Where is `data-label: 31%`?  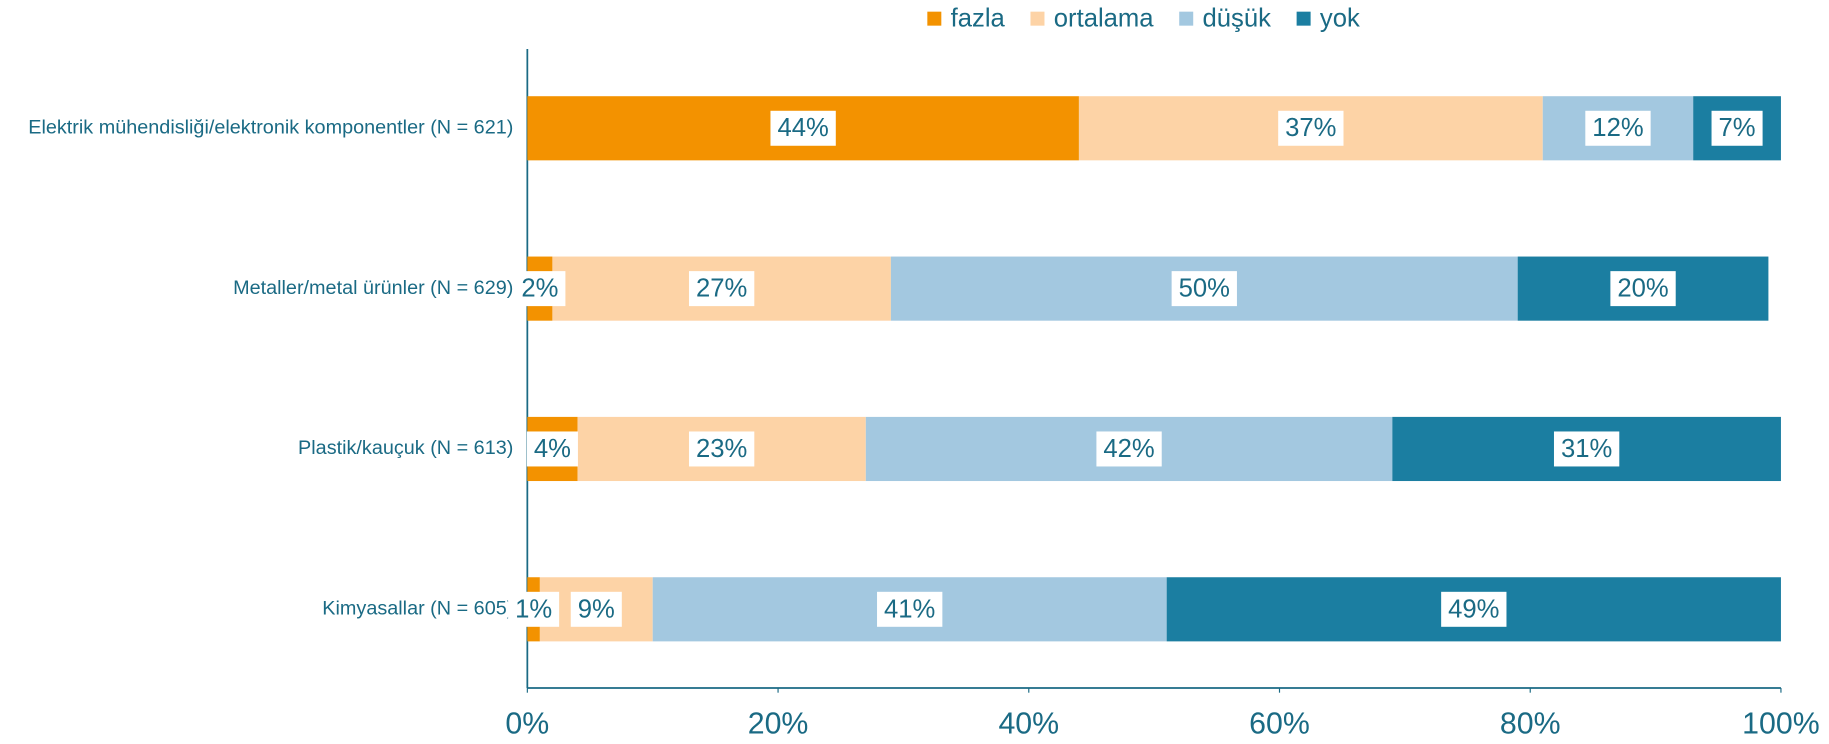
data-label: 31% is located at coordinates (1586, 449).